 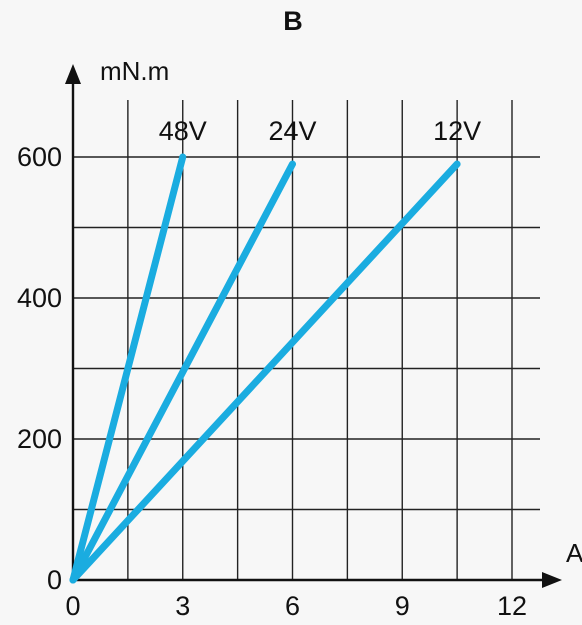 What do you see at coordinates (39, 439) in the screenshot?
I see `y-tick-label: 200` at bounding box center [39, 439].